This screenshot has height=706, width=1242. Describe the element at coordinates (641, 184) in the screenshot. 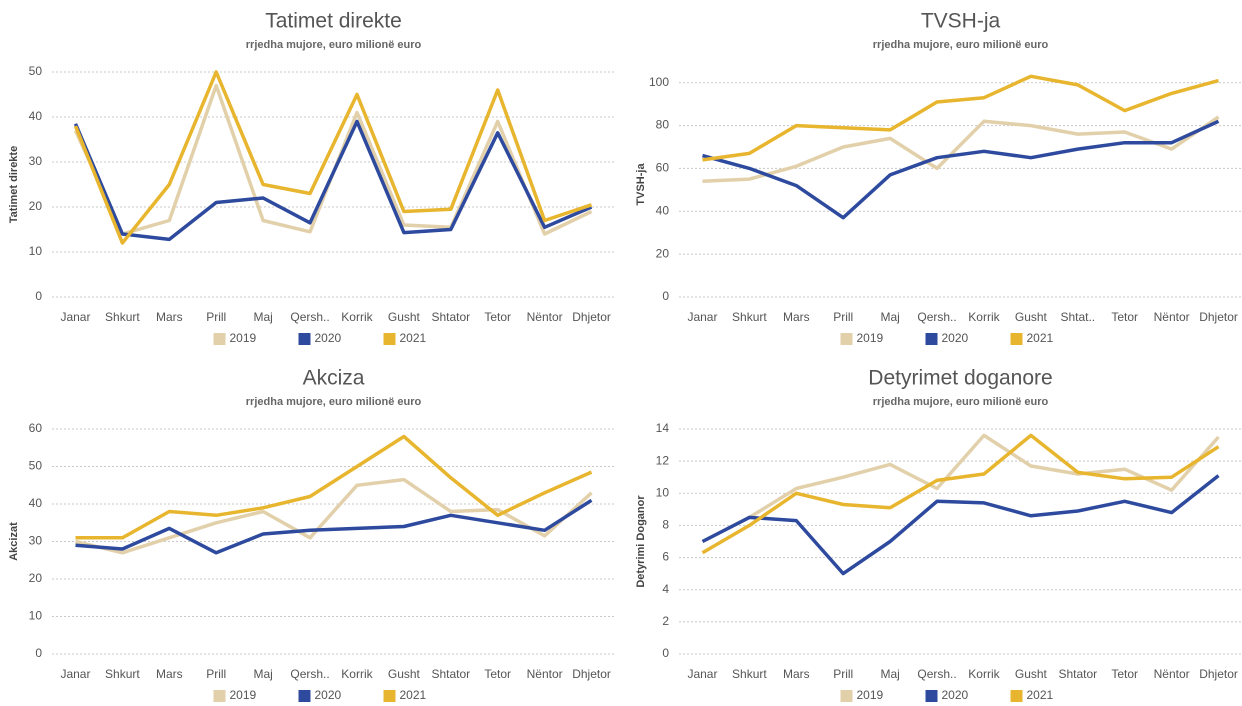

I see `y-axis-label: TVSH-ja` at that location.